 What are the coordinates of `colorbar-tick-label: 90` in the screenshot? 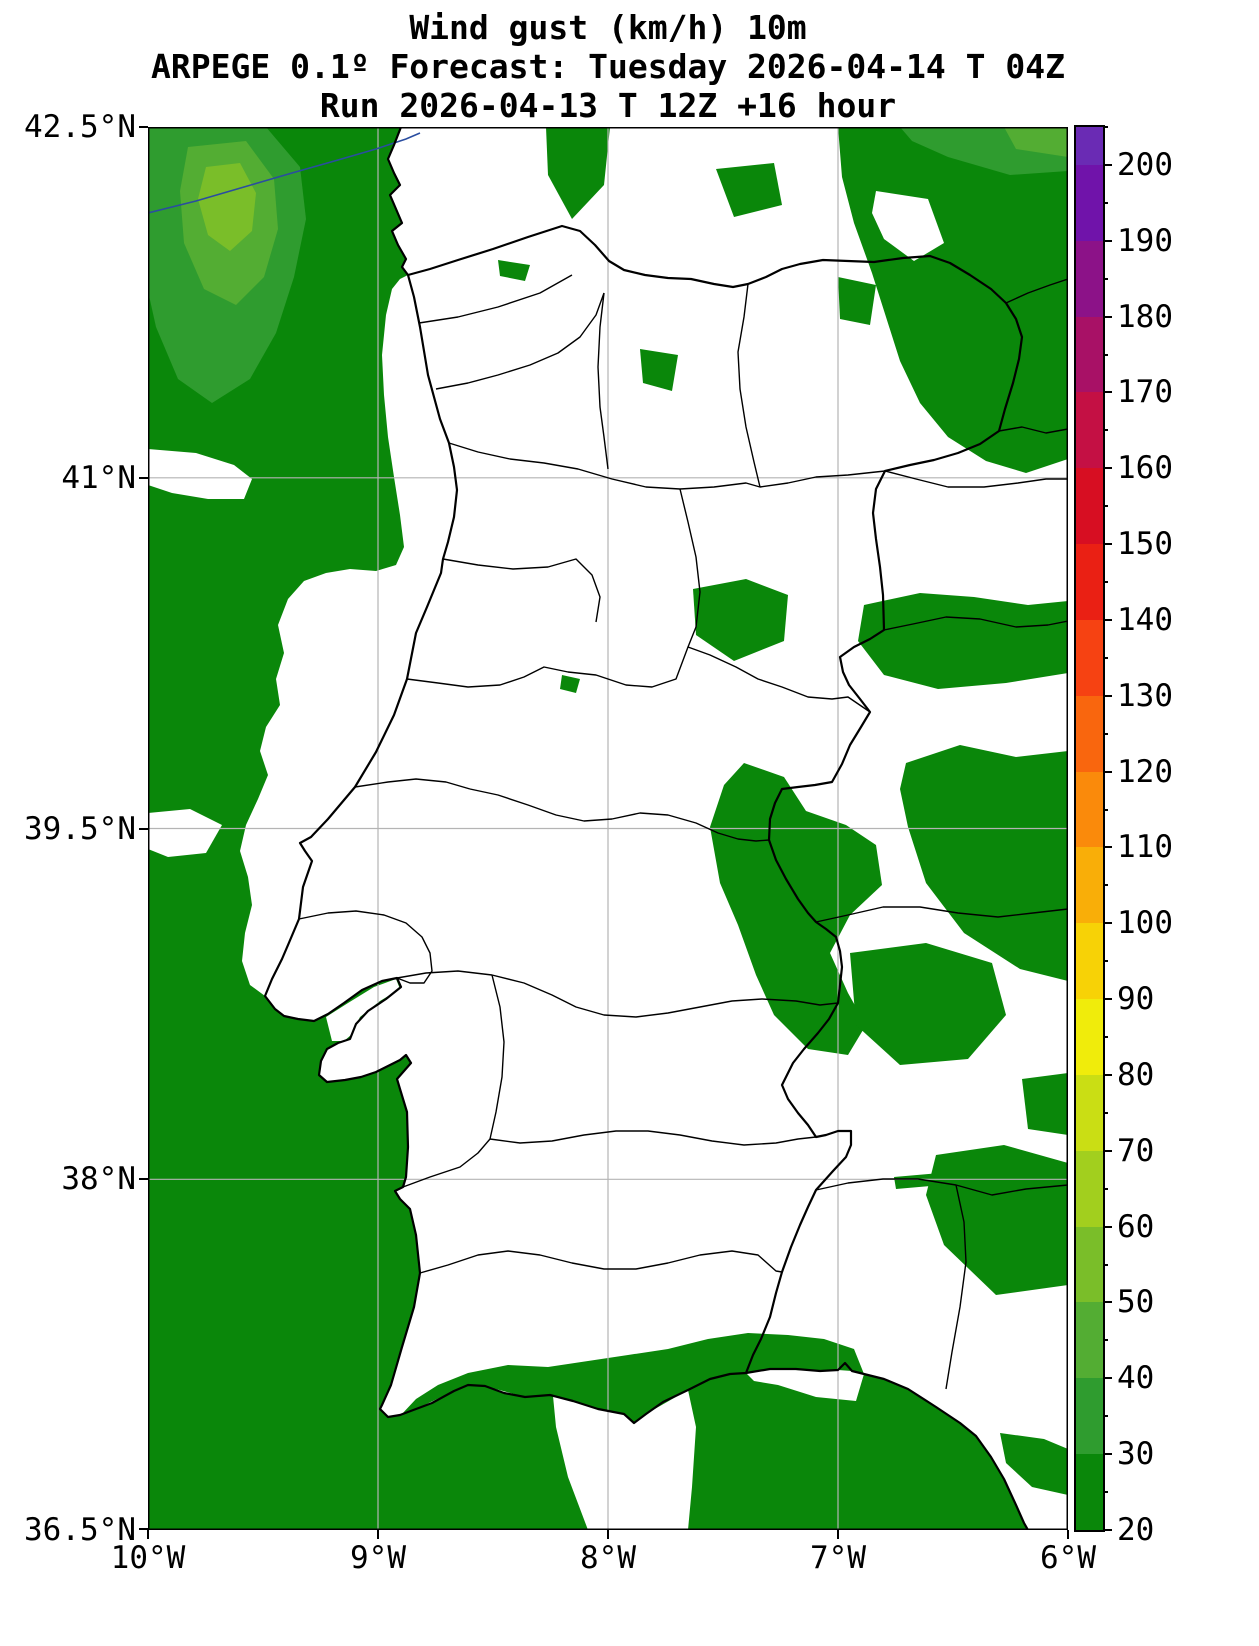 It's located at (1136, 999).